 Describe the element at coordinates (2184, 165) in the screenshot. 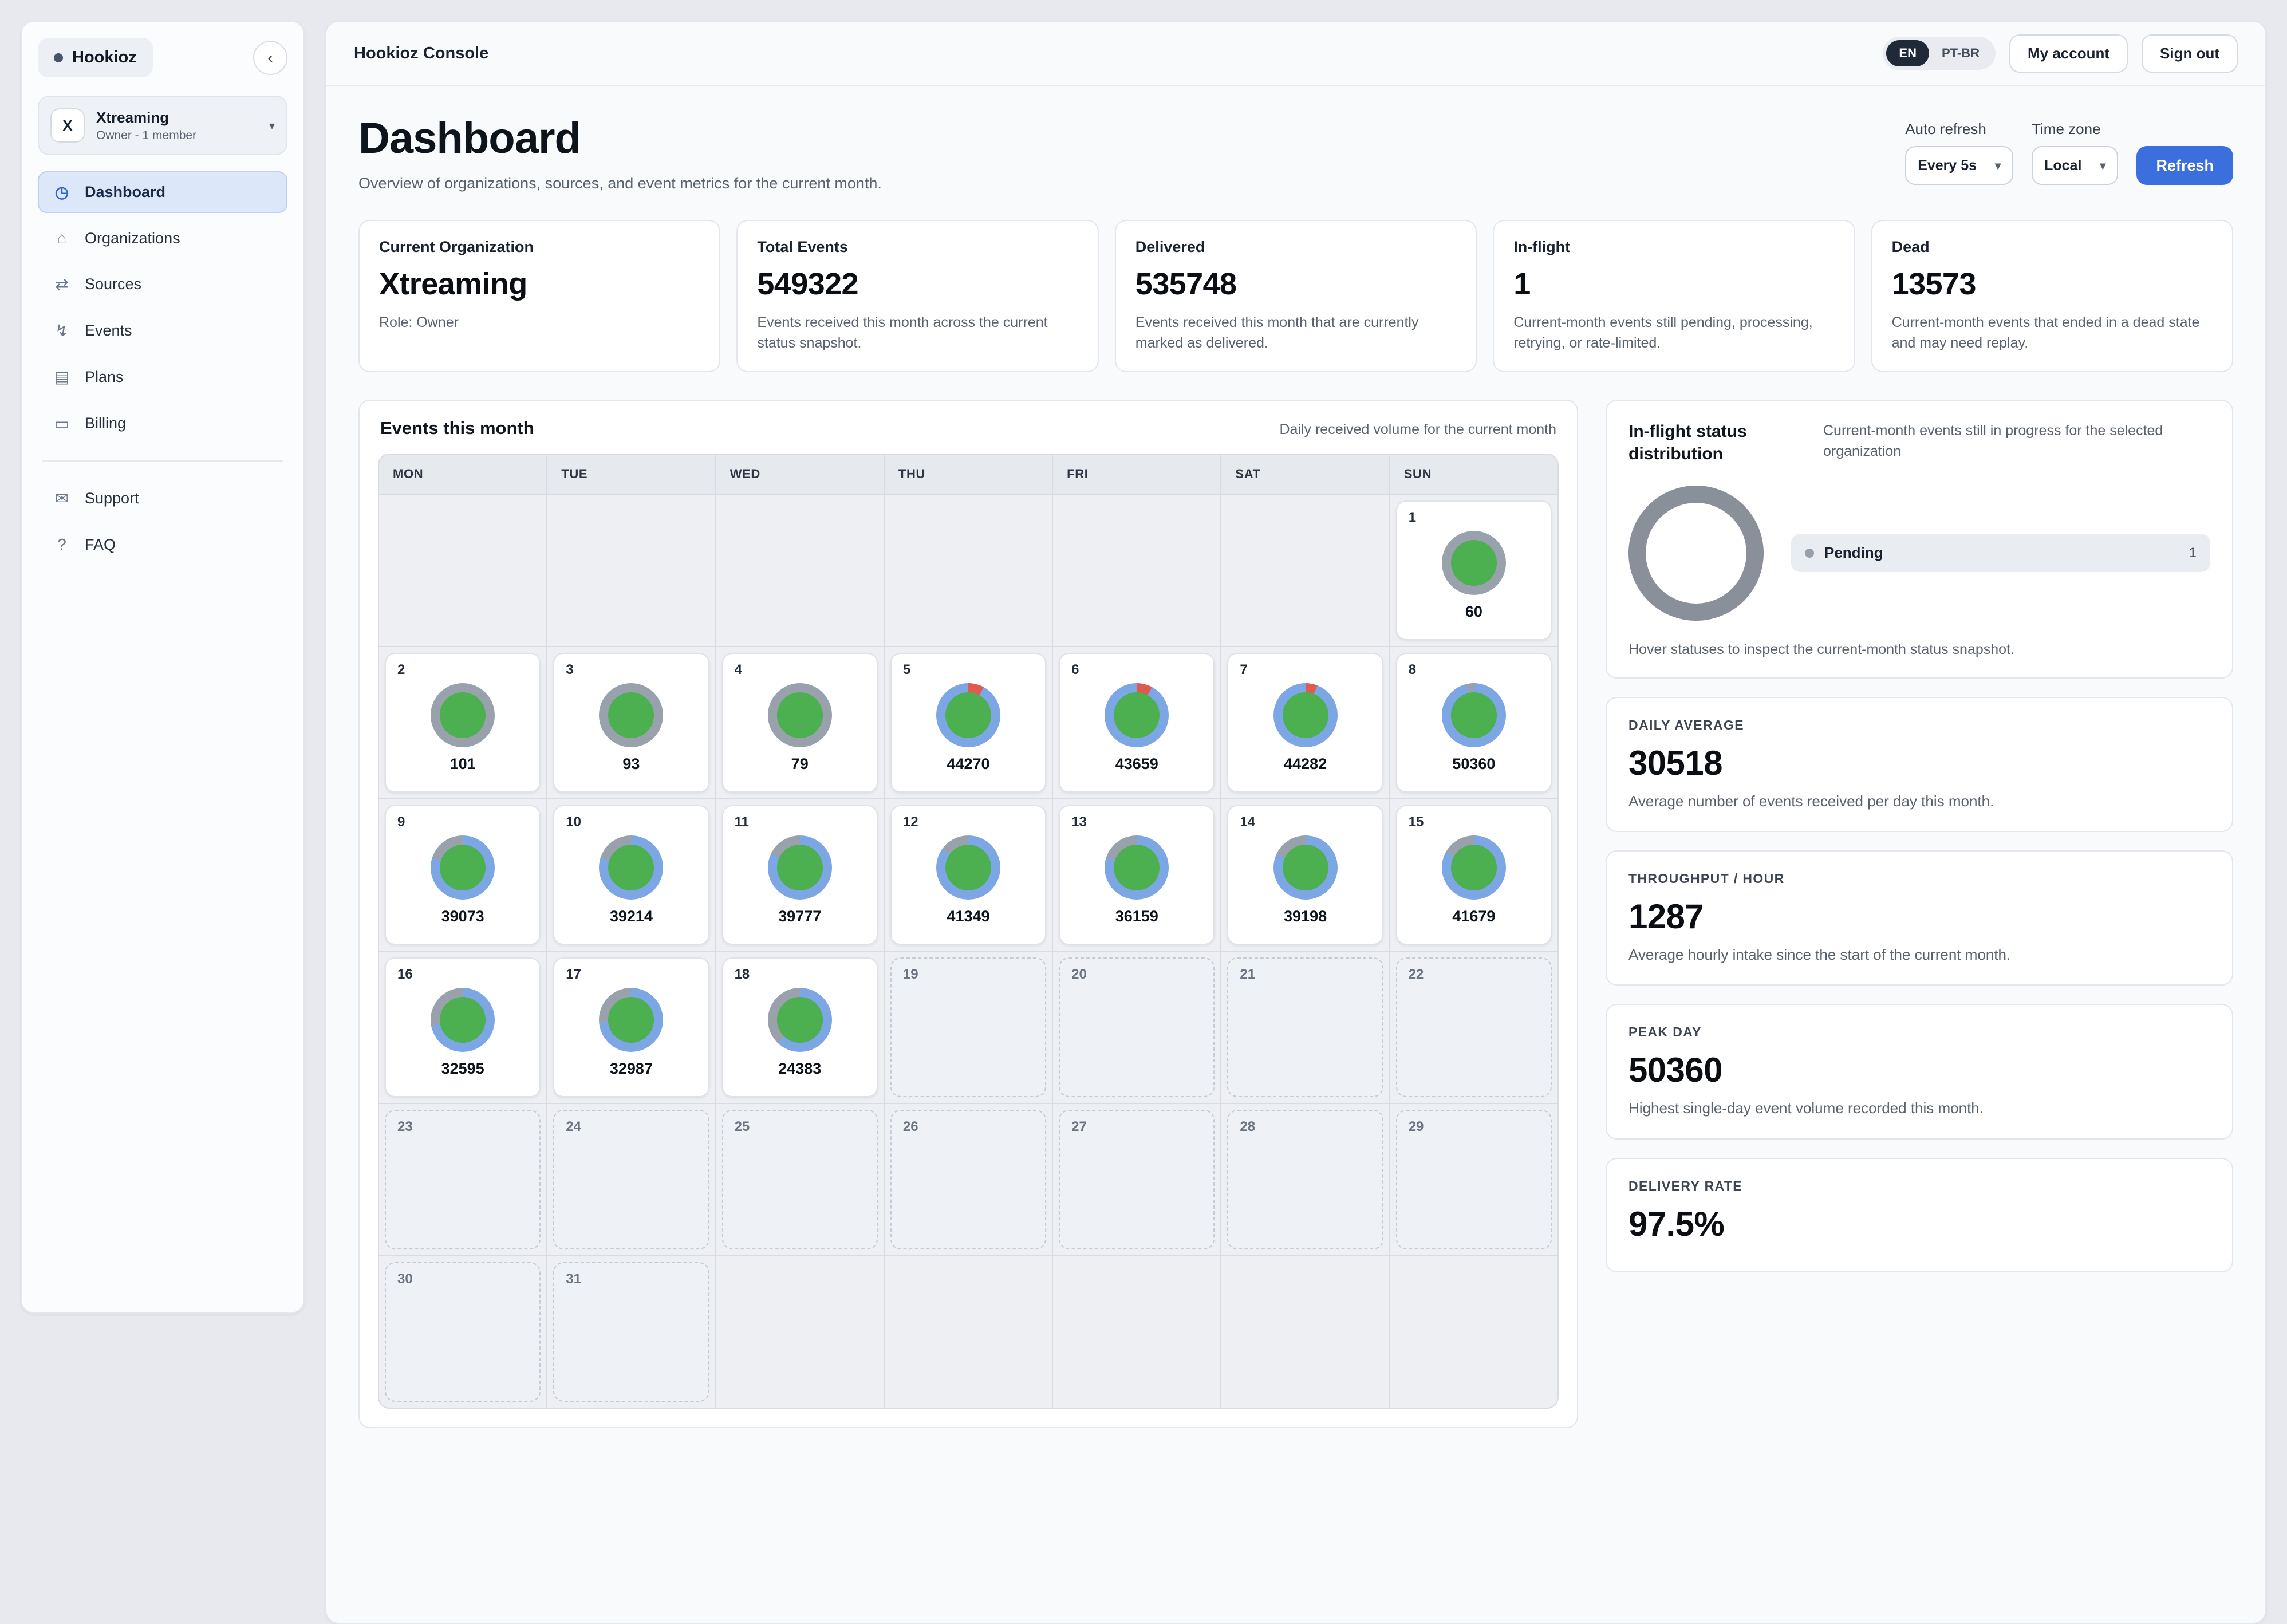

I see `refresh-button: Refresh` at that location.